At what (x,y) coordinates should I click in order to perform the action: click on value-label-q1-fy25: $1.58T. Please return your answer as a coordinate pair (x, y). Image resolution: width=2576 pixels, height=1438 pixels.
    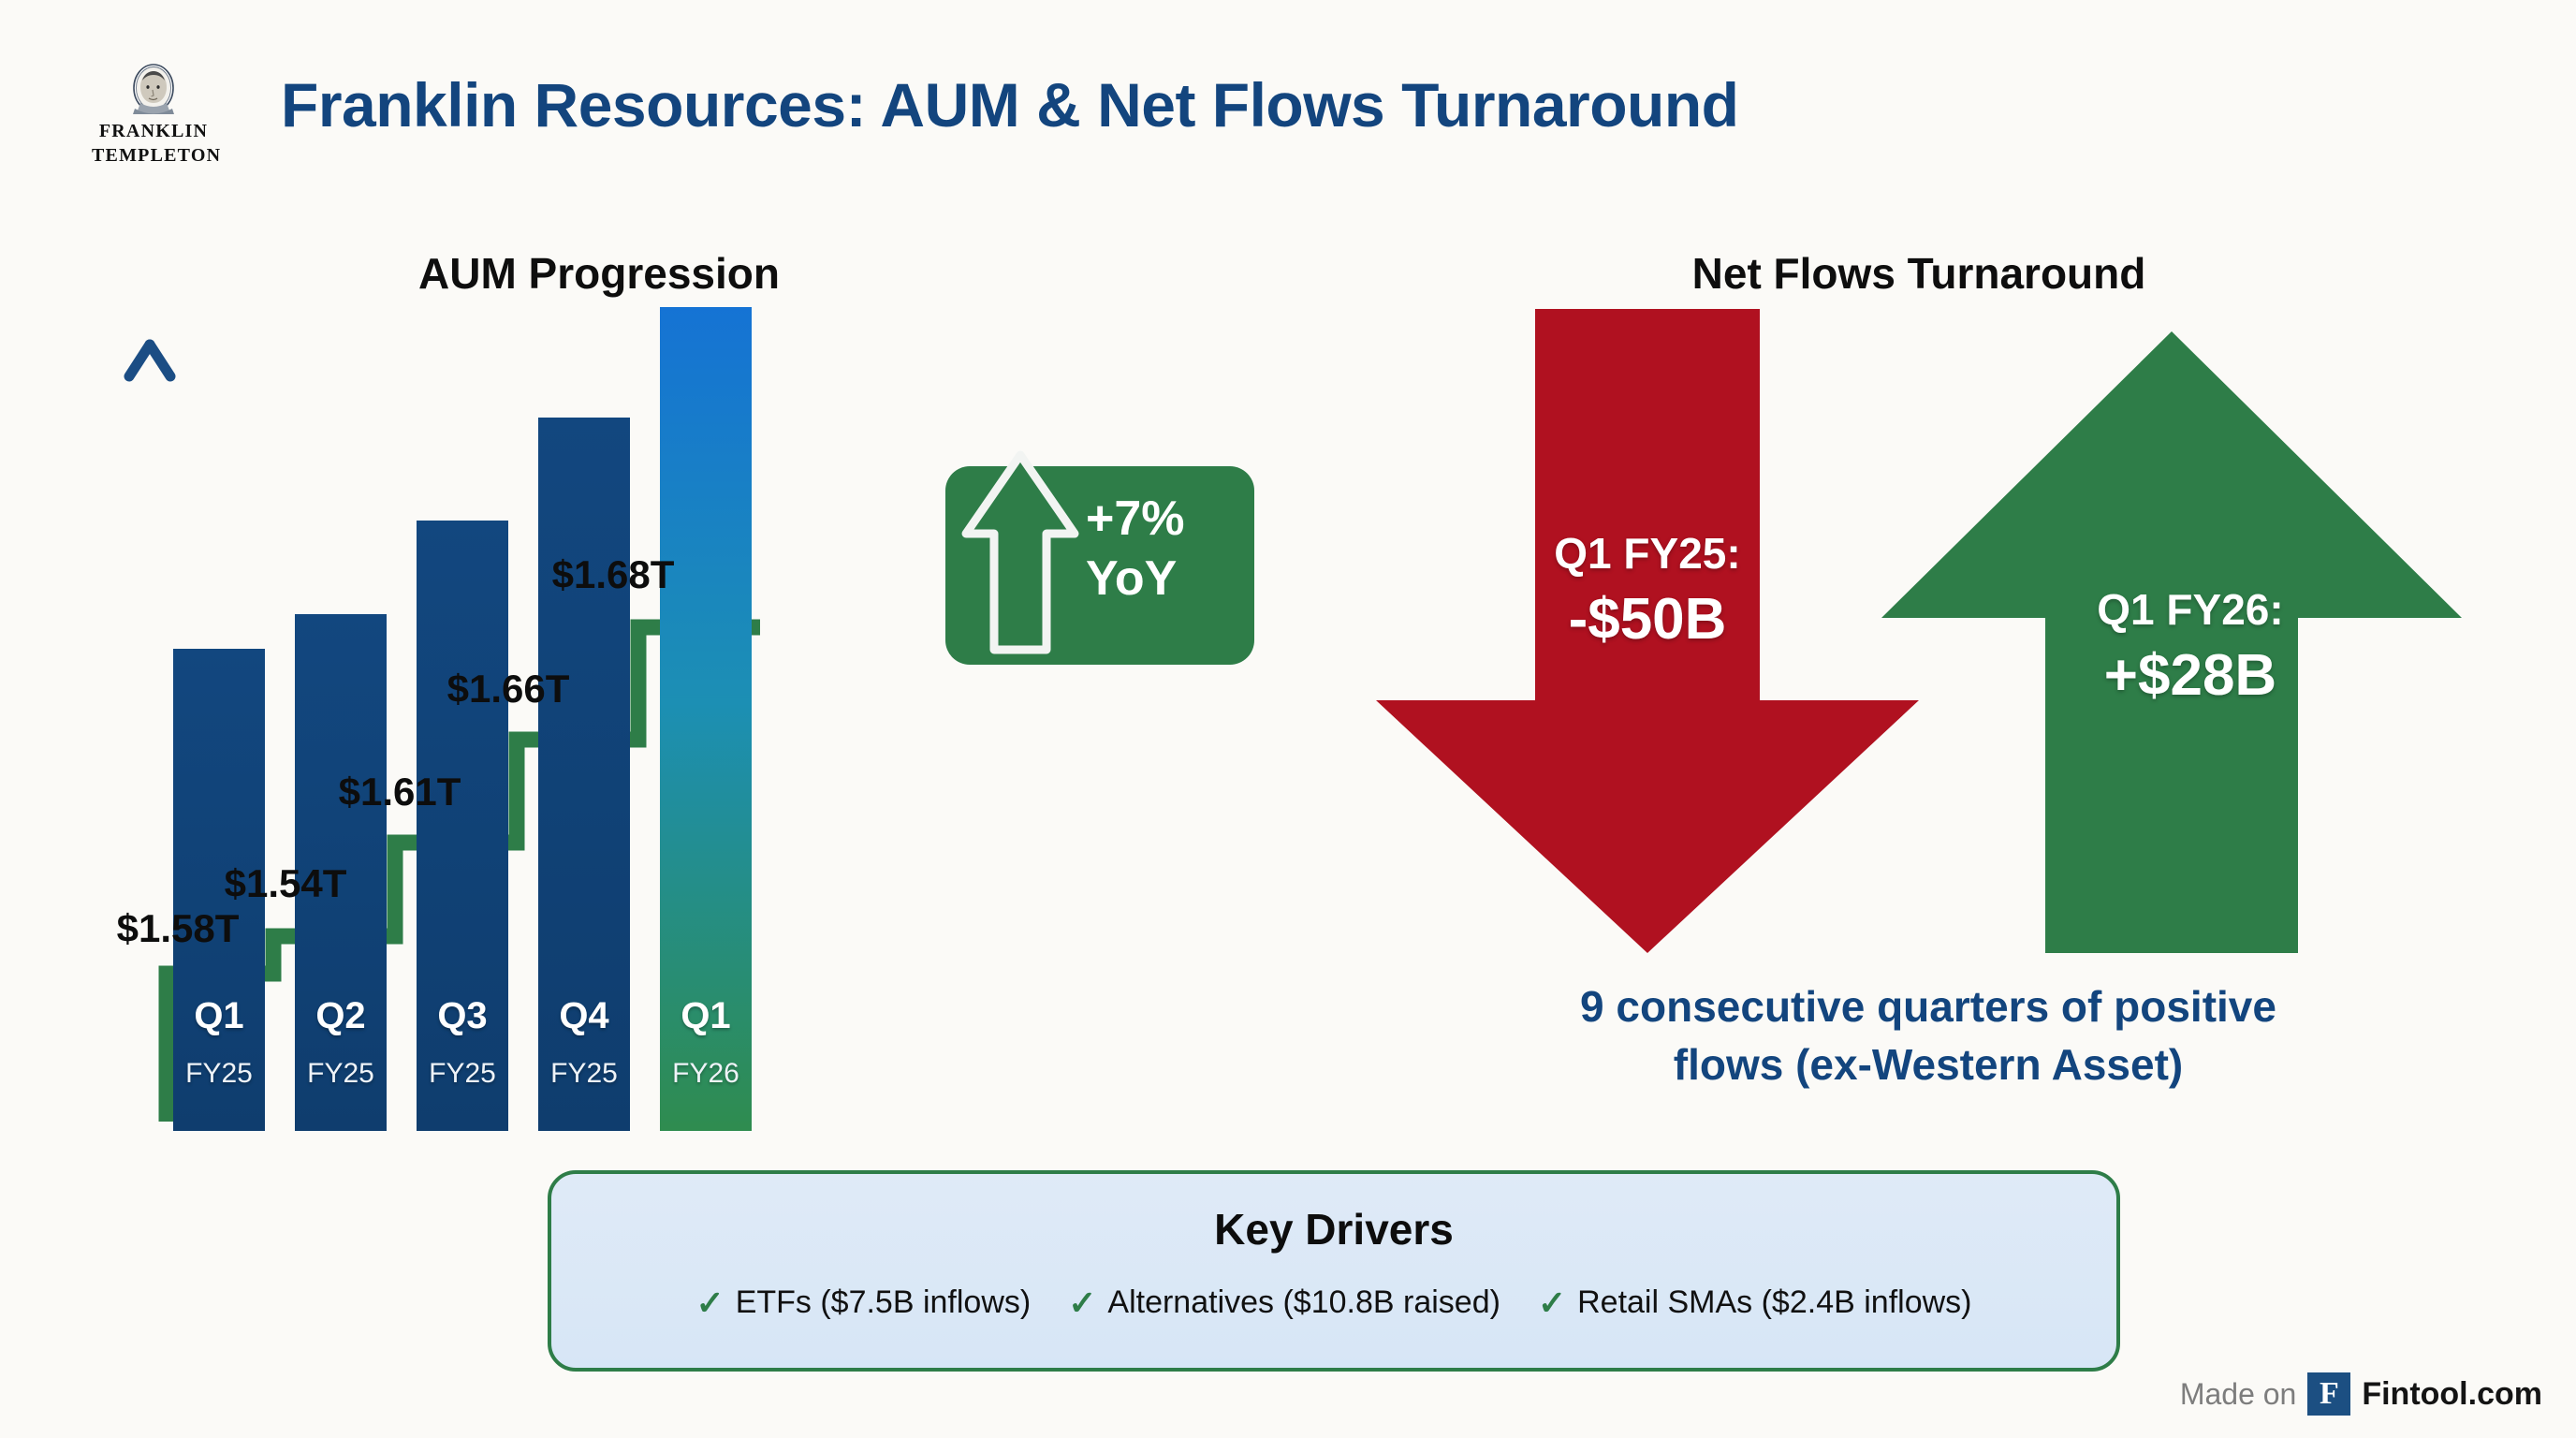
    Looking at the image, I should click on (178, 928).